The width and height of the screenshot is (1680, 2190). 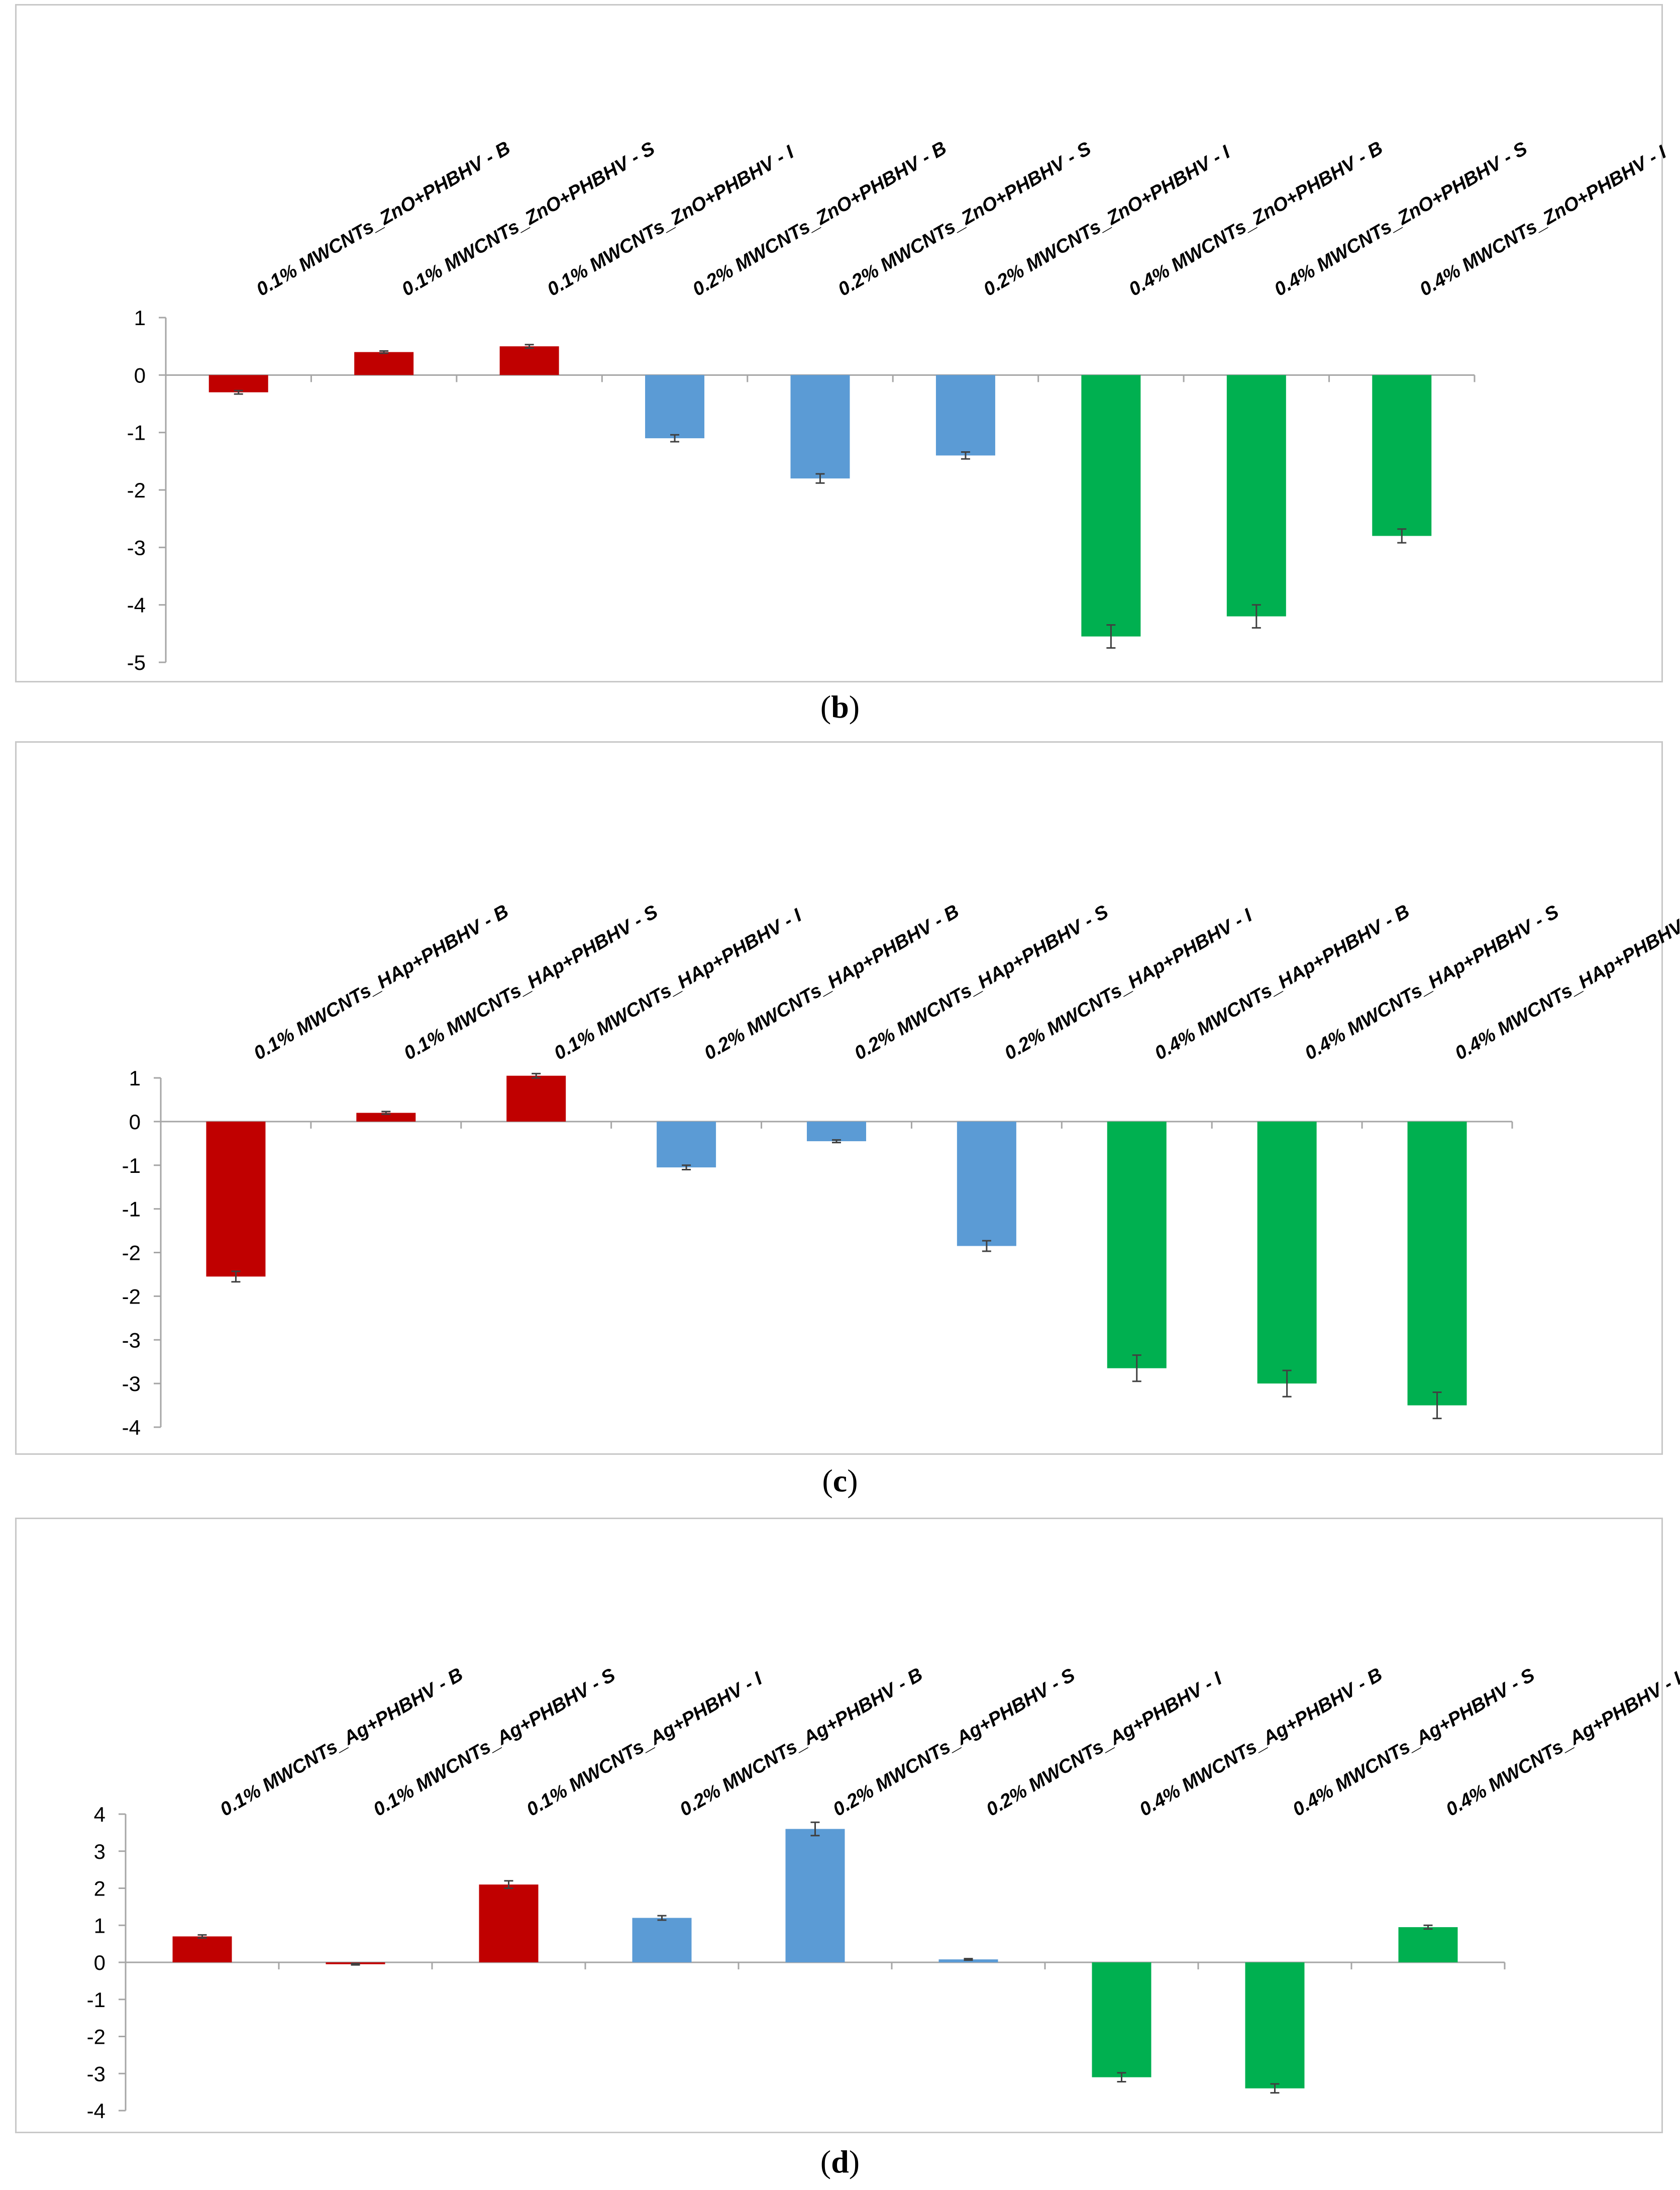 What do you see at coordinates (531, 982) in the screenshot?
I see `category-label: 0.1% MWCNTs_HAp+PHBHV - S` at bounding box center [531, 982].